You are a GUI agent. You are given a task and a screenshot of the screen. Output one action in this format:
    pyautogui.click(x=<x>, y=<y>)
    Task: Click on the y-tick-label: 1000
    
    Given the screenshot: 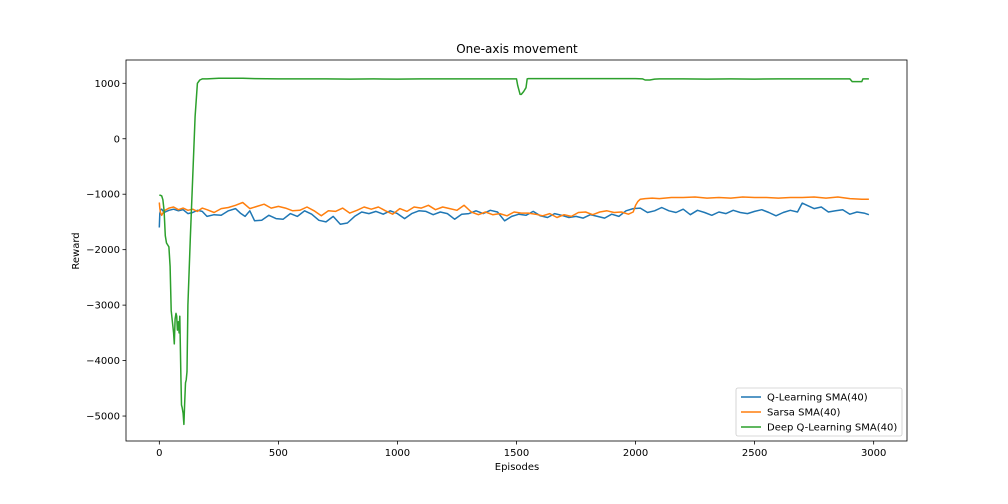 What is the action you would take?
    pyautogui.click(x=107, y=84)
    